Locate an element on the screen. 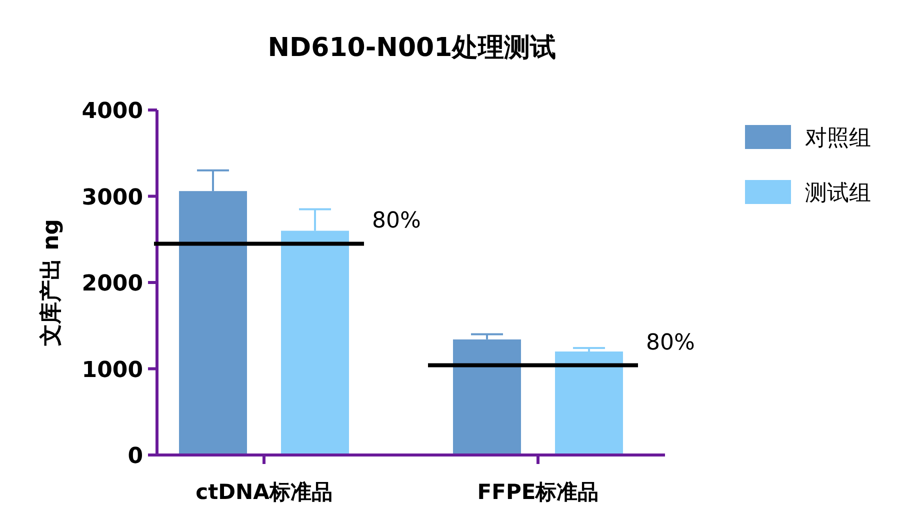 This screenshot has height=524, width=921. y-tick-label: 0 is located at coordinates (135, 456).